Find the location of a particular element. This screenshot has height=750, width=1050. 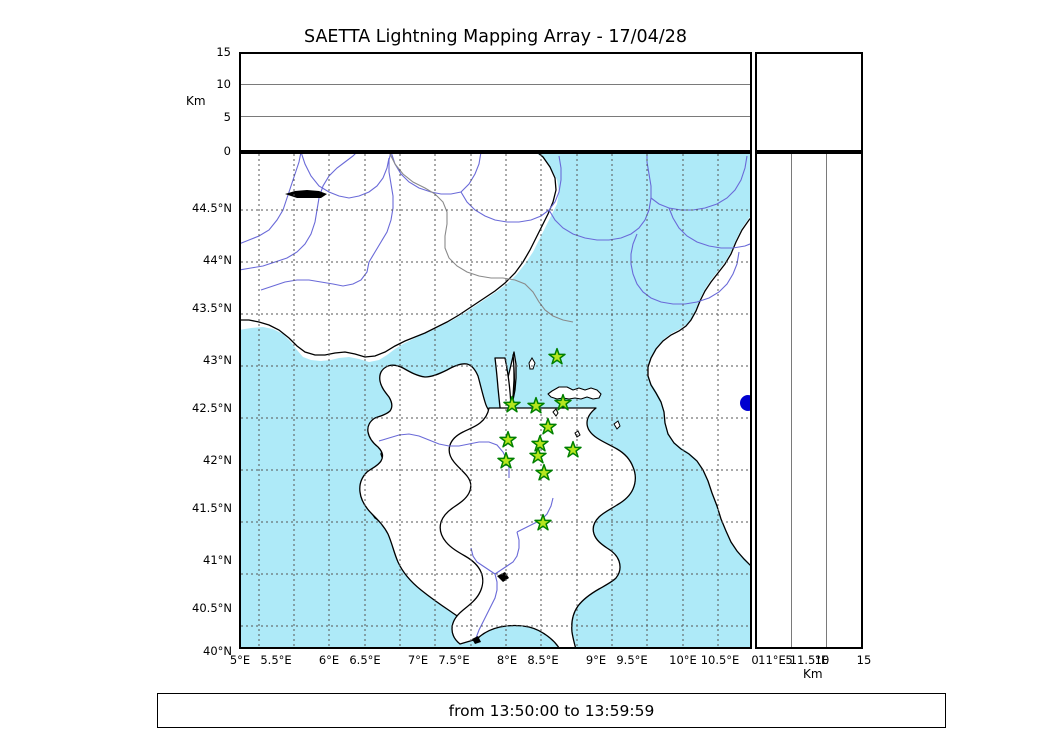

tick-right-x-0: 0 is located at coordinates (755, 660).